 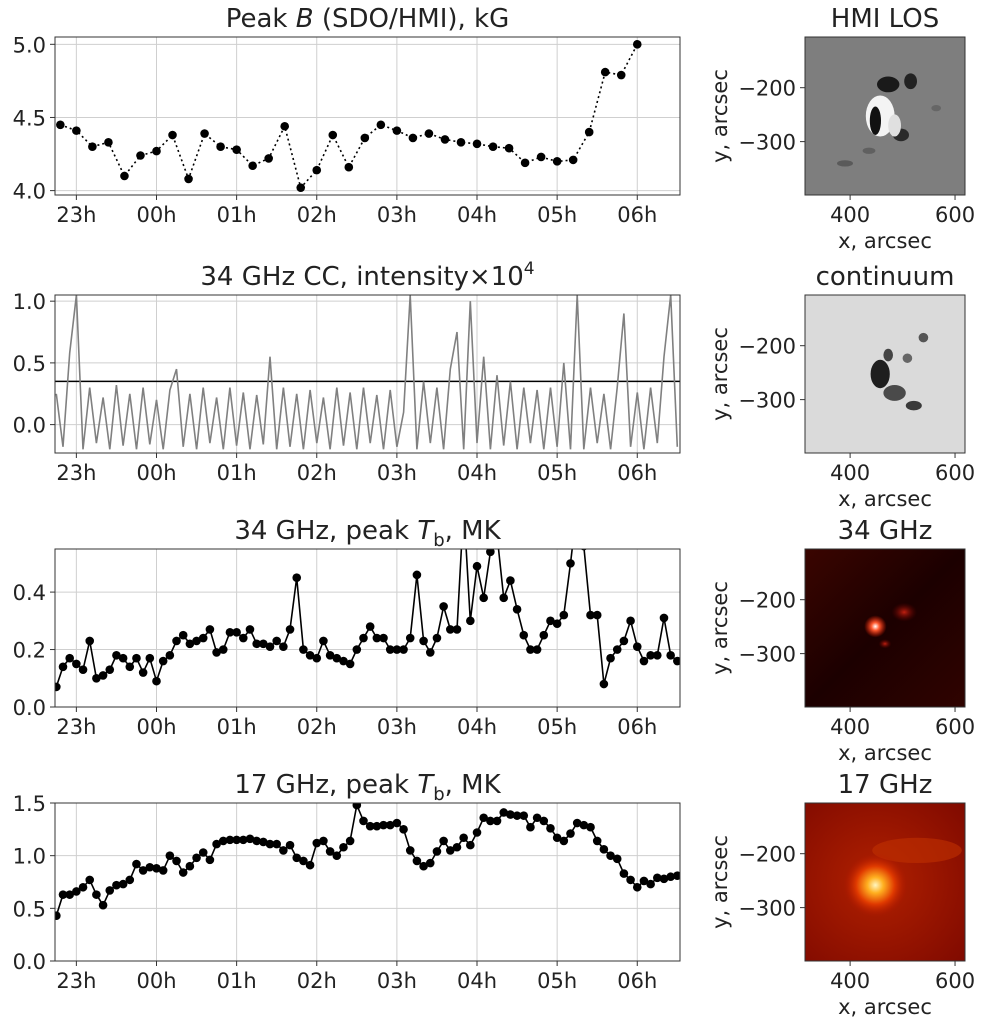 What do you see at coordinates (29, 857) in the screenshot?
I see `y-tick-label: 1.0` at bounding box center [29, 857].